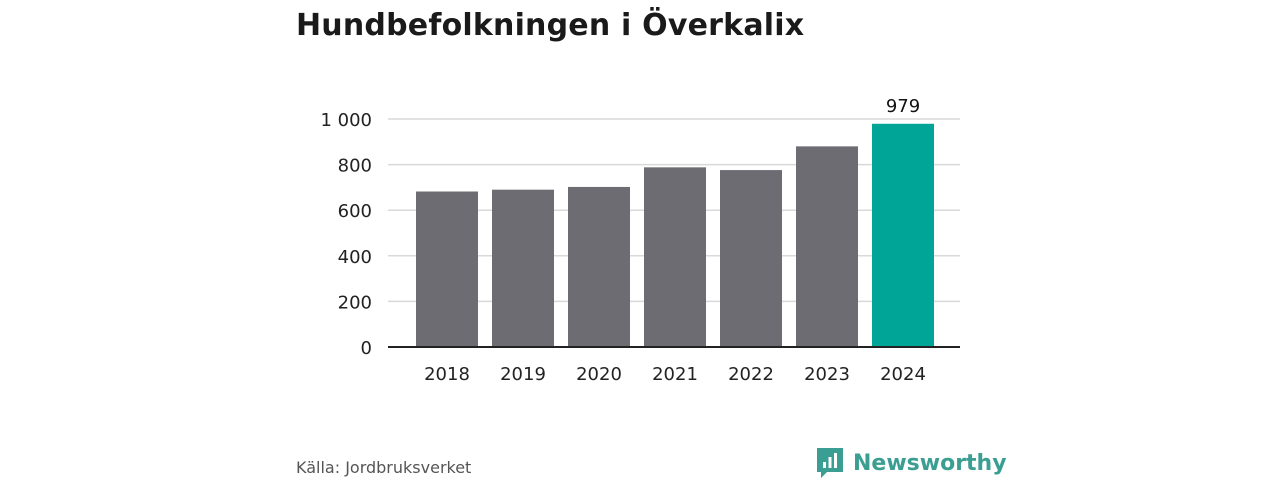  I want to click on source-note: Källa: Jordbruksverket, so click(384, 467).